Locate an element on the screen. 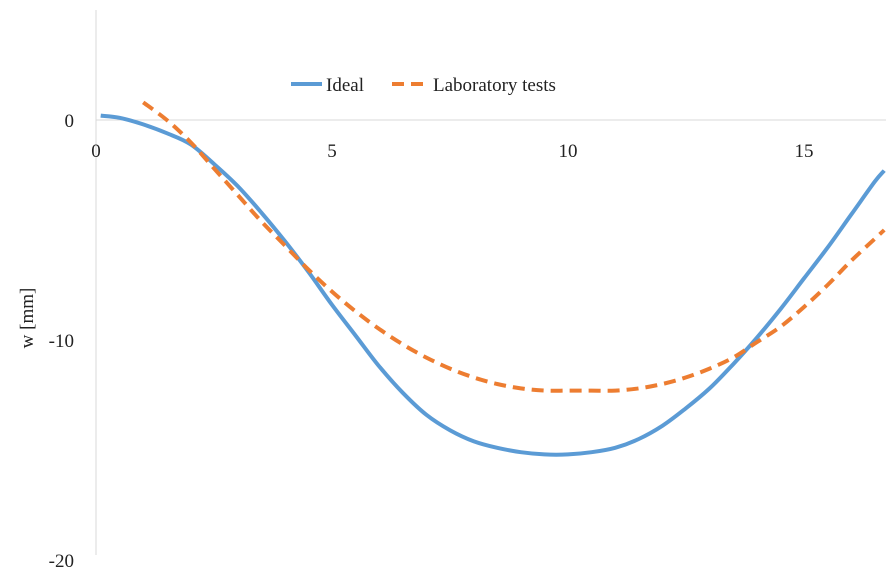 The height and width of the screenshot is (568, 886). x-tick-label: 5 is located at coordinates (332, 151).